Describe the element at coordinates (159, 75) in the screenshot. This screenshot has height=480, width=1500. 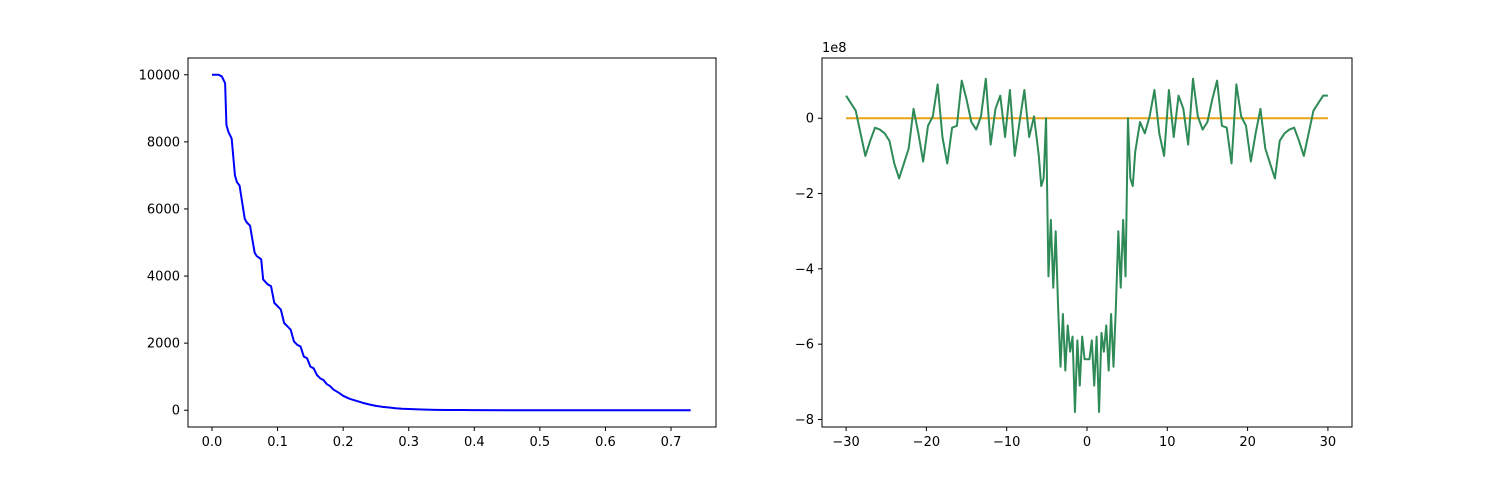
I see `y-tick-label: 10000` at that location.